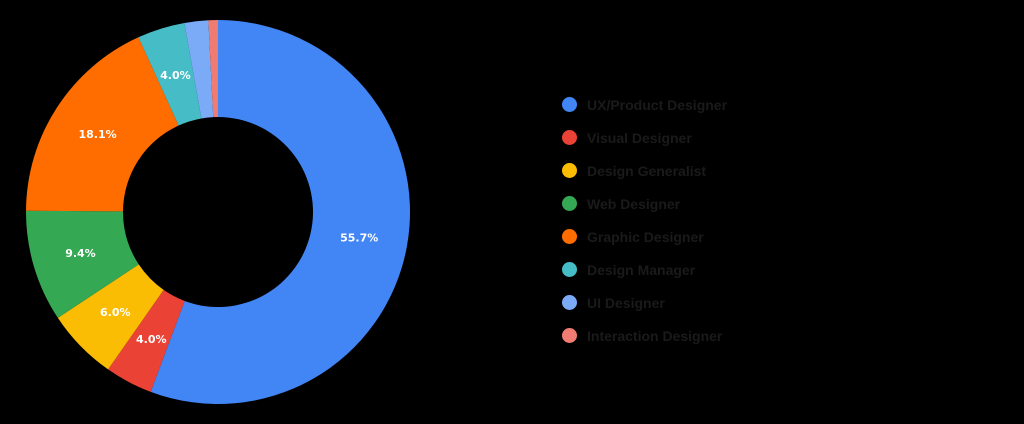 This screenshot has height=424, width=1024. I want to click on legend-item-web-designer: Web Designer, so click(644, 203).